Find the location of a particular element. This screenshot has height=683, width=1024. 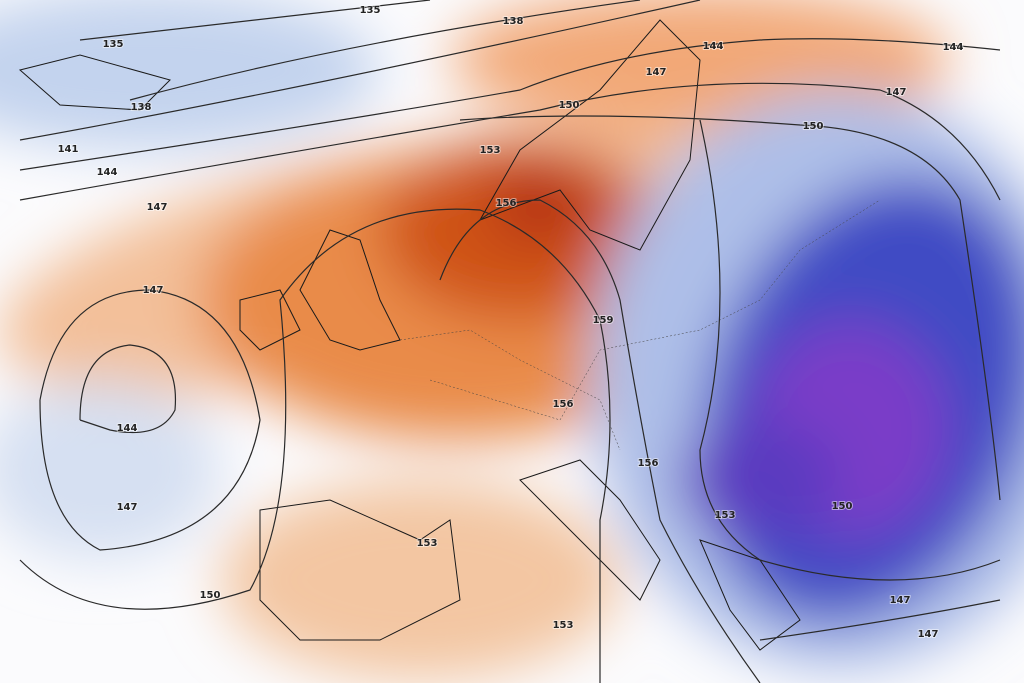

contour-label: 159 is located at coordinates (603, 320).